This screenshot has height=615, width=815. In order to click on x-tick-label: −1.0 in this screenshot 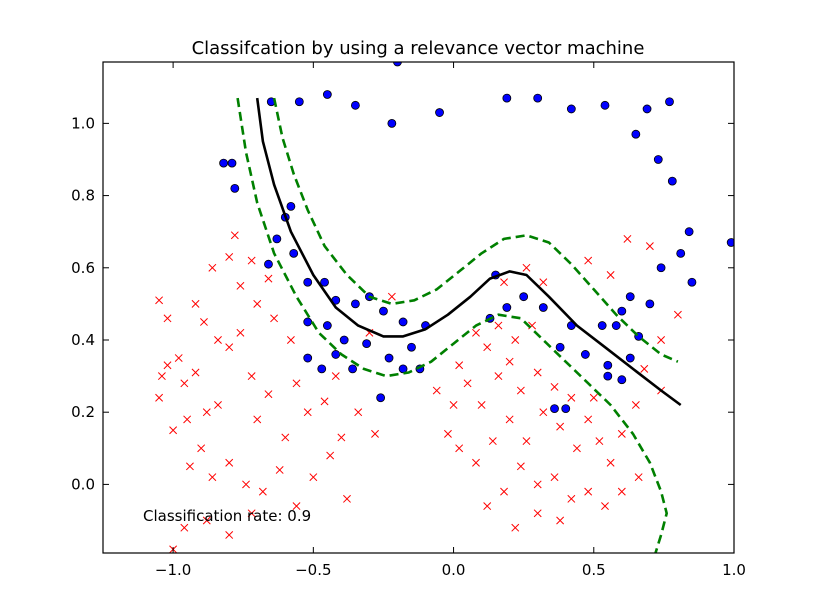, I will do `click(173, 570)`.